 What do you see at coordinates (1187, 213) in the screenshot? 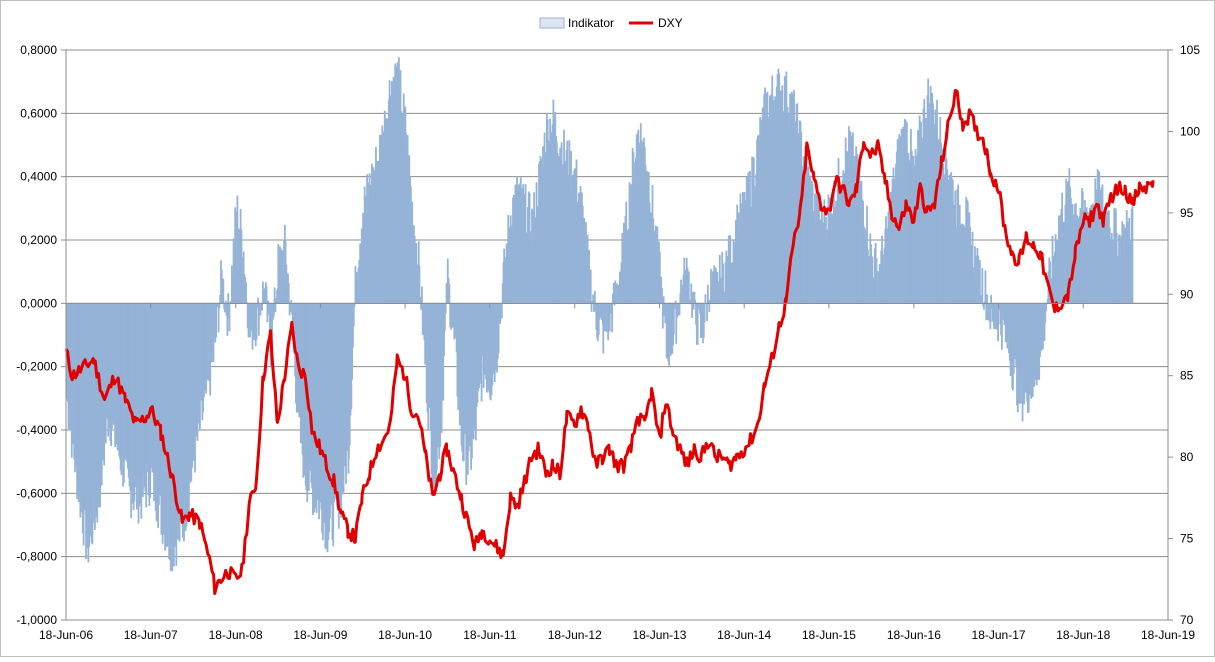
I see `right-tick-label: 95` at bounding box center [1187, 213].